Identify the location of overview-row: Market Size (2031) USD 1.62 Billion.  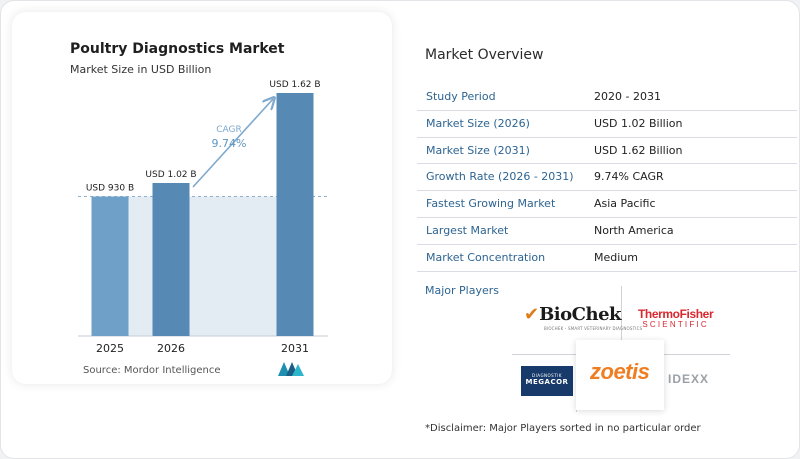
(607, 151).